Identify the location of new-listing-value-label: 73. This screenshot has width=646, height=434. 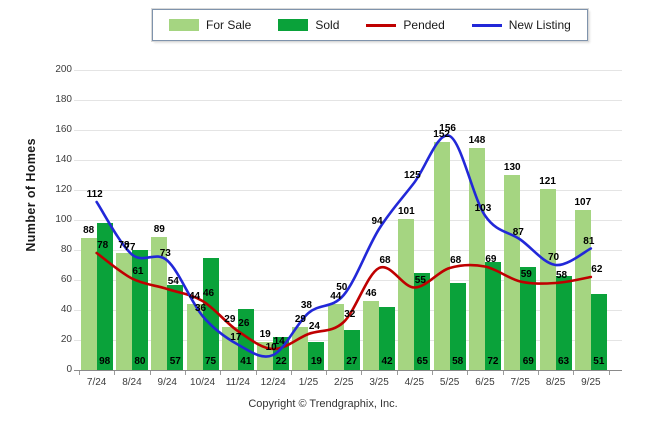
(165, 253).